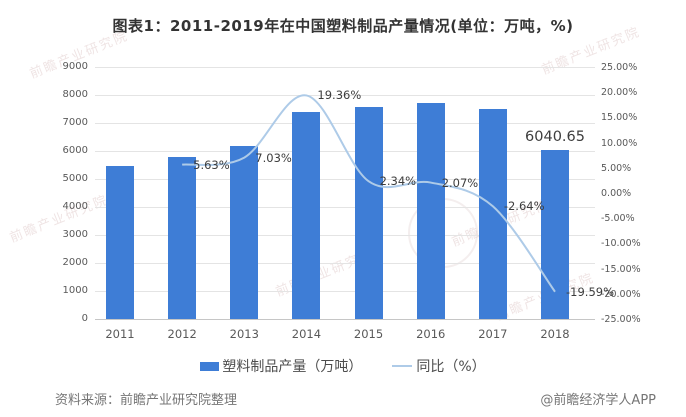 The width and height of the screenshot is (686, 417). Describe the element at coordinates (182, 238) in the screenshot. I see `bar-2012` at that location.